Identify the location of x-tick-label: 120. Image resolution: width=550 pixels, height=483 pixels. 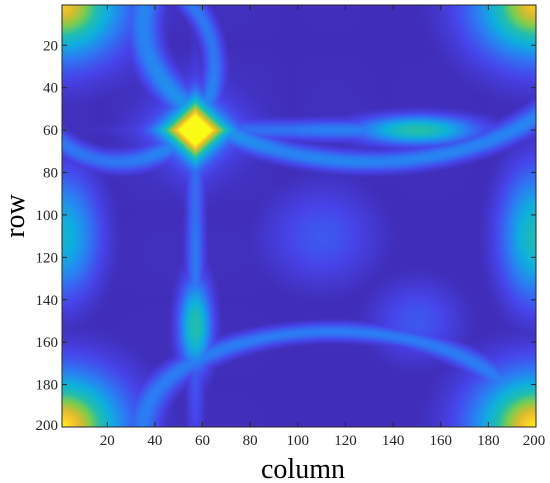
(345, 441).